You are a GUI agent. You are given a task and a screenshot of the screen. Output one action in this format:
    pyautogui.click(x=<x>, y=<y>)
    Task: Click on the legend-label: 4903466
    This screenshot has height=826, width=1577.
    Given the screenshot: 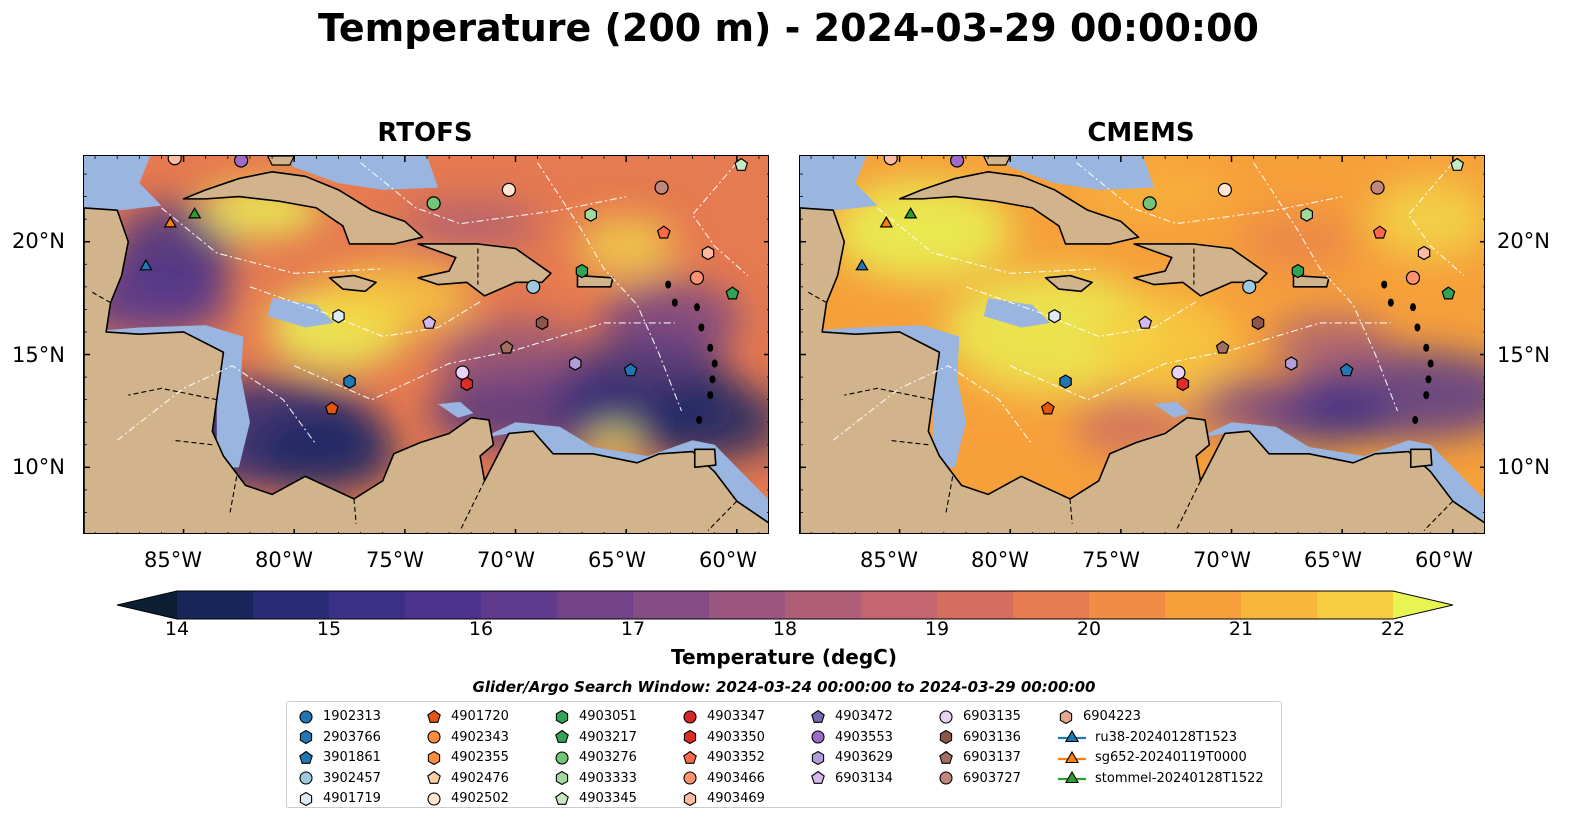 What is the action you would take?
    pyautogui.click(x=736, y=778)
    